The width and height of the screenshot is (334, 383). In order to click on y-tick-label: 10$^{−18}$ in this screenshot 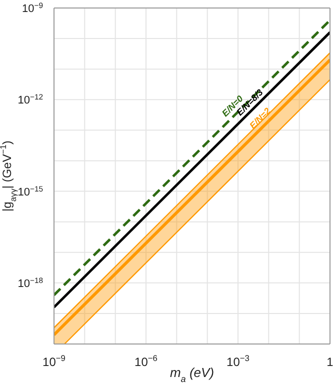, I will do `click(30, 282)`.